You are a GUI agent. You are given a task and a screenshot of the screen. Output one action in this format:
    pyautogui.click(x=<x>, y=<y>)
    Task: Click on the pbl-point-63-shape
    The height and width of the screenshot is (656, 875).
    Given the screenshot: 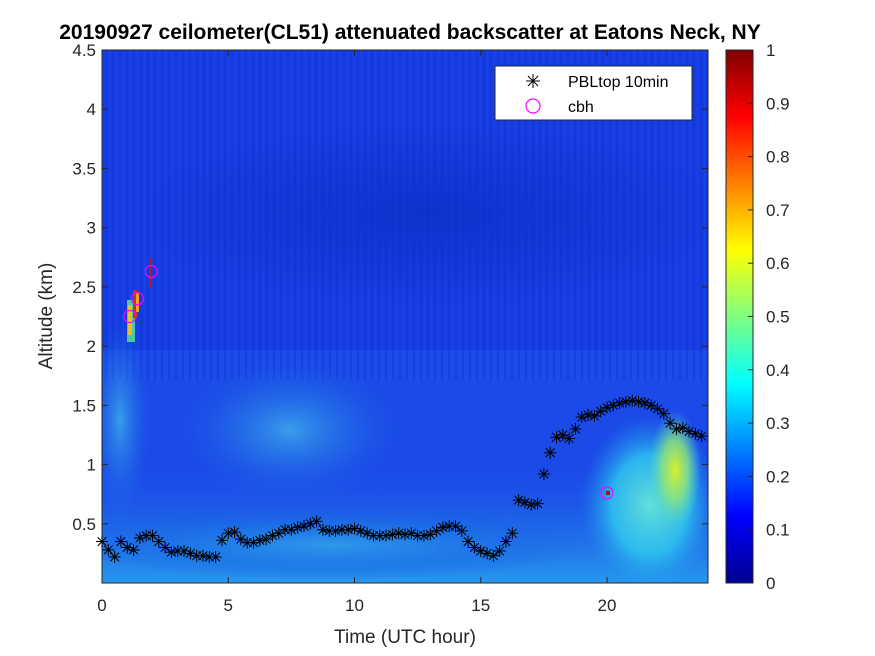 What is the action you would take?
    pyautogui.click(x=499, y=551)
    